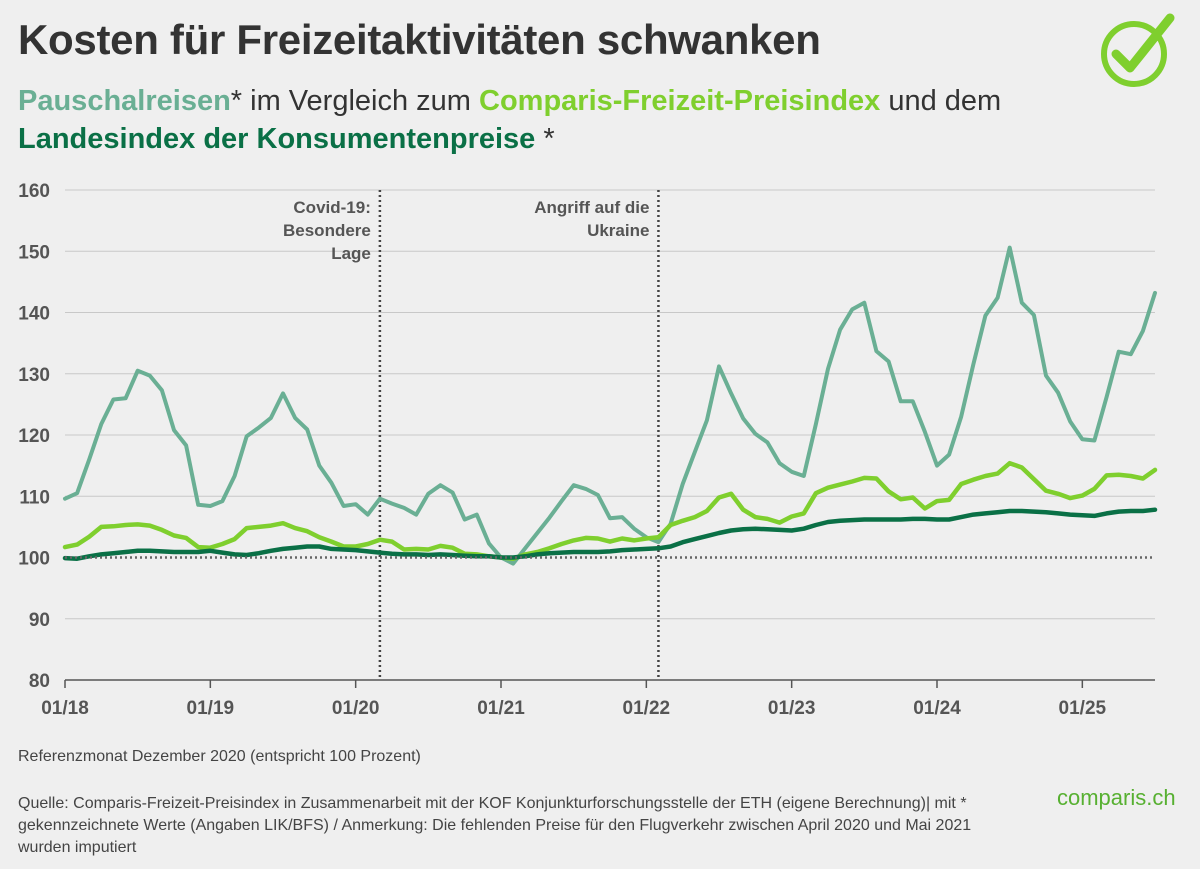  What do you see at coordinates (65, 708) in the screenshot?
I see `x-tick-label: 01/18` at bounding box center [65, 708].